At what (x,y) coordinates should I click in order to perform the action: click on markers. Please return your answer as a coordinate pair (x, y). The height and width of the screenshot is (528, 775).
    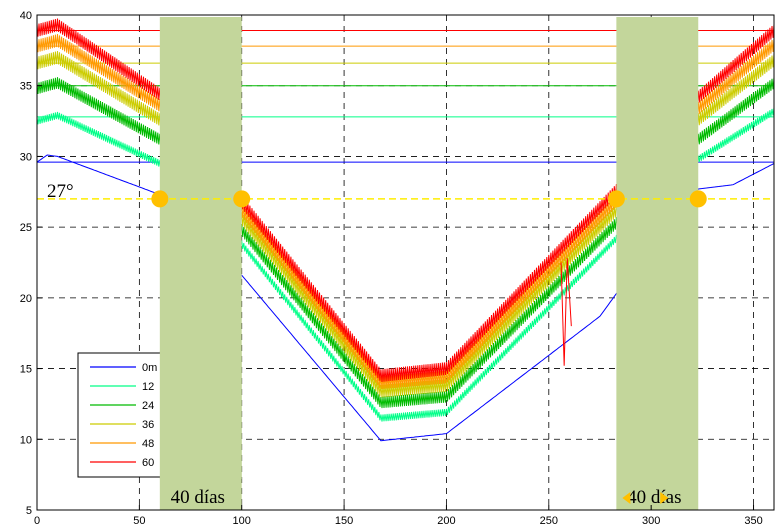
    Looking at the image, I should click on (429, 199).